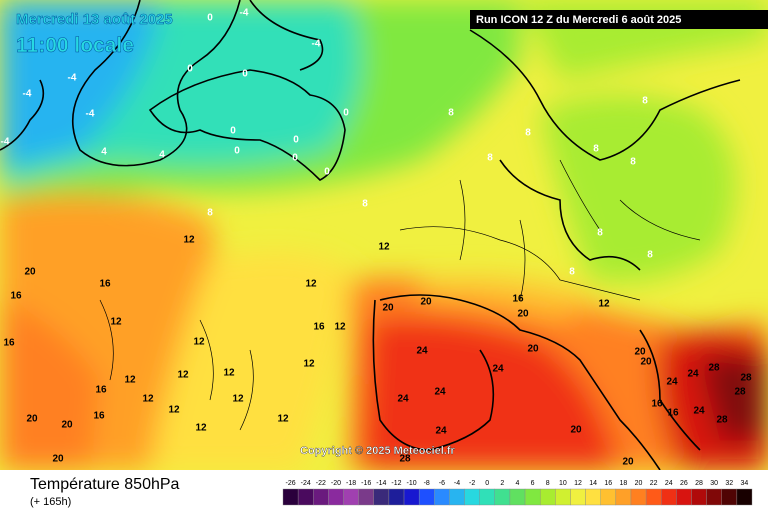 The image size is (768, 517). I want to click on legend-tick-label: 8, so click(548, 483).